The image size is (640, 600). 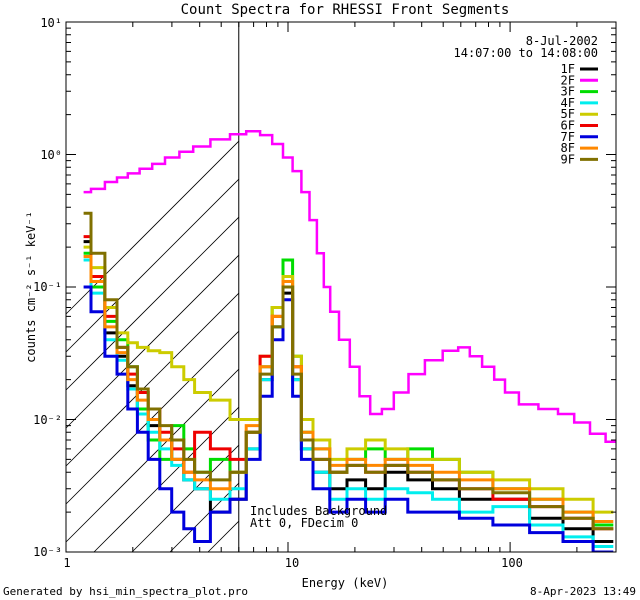 What do you see at coordinates (51, 155) in the screenshot?
I see `y-tick-label-1e0: 10⁰` at bounding box center [51, 155].